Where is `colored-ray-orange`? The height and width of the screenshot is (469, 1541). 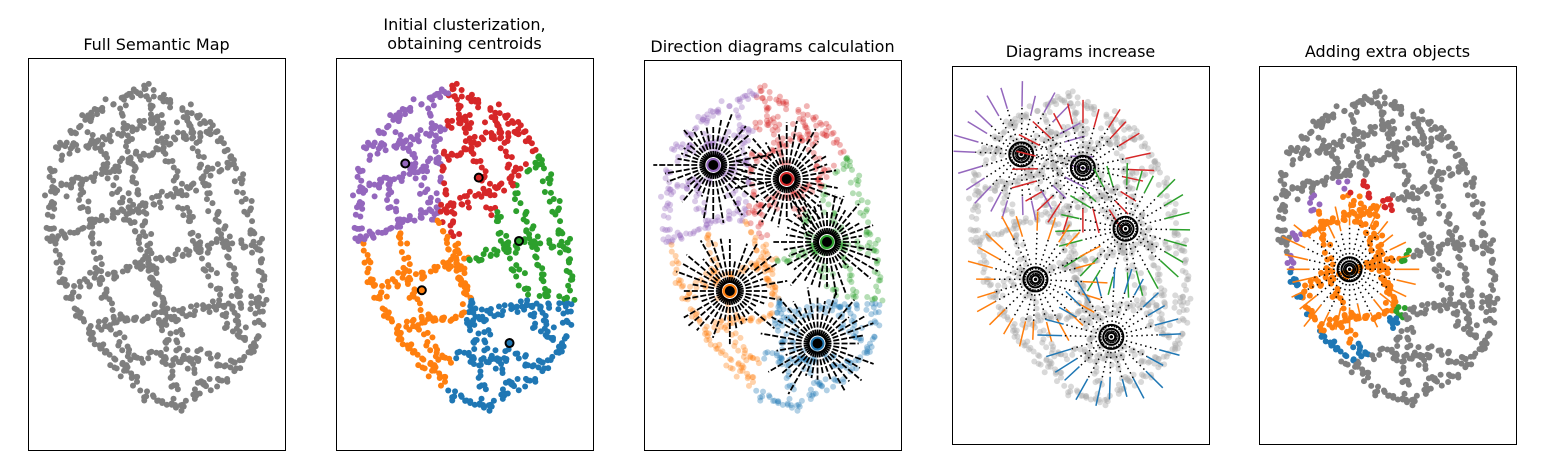 colored-ray-orange is located at coordinates (1095, 282).